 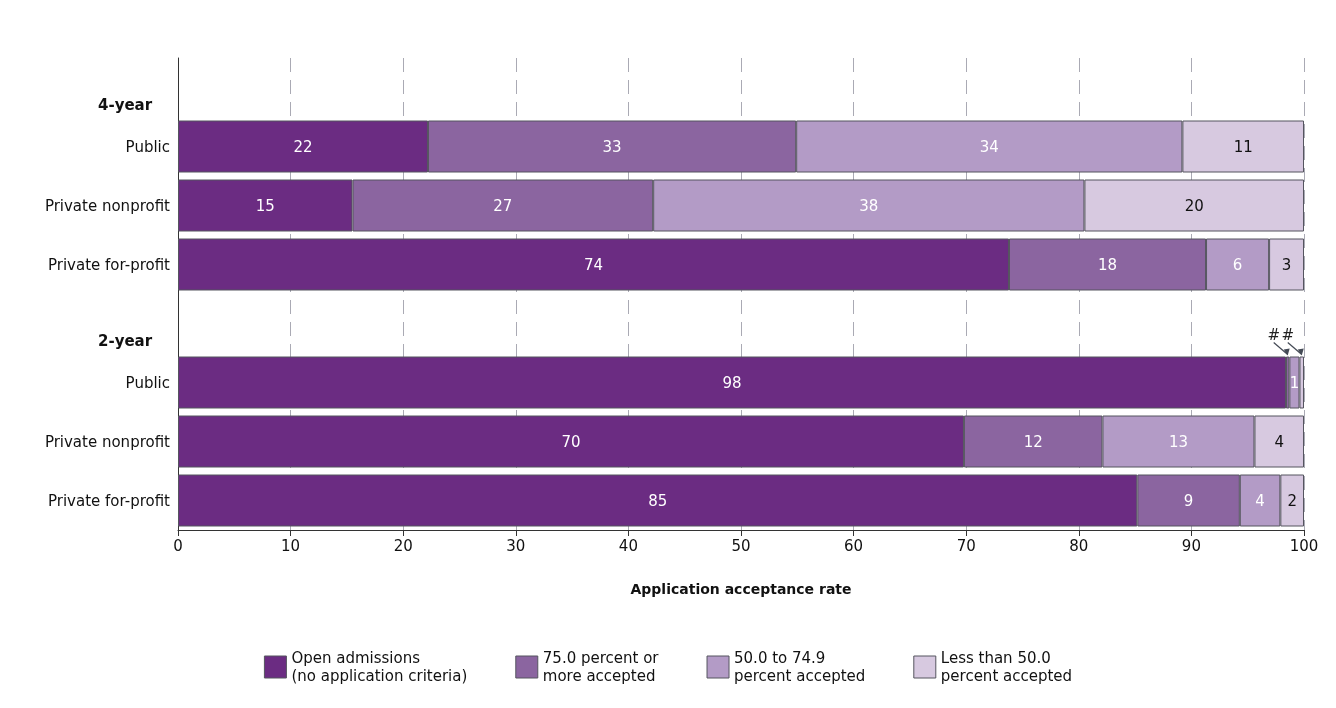 I want to click on x-tick-label: 50, so click(x=741, y=545).